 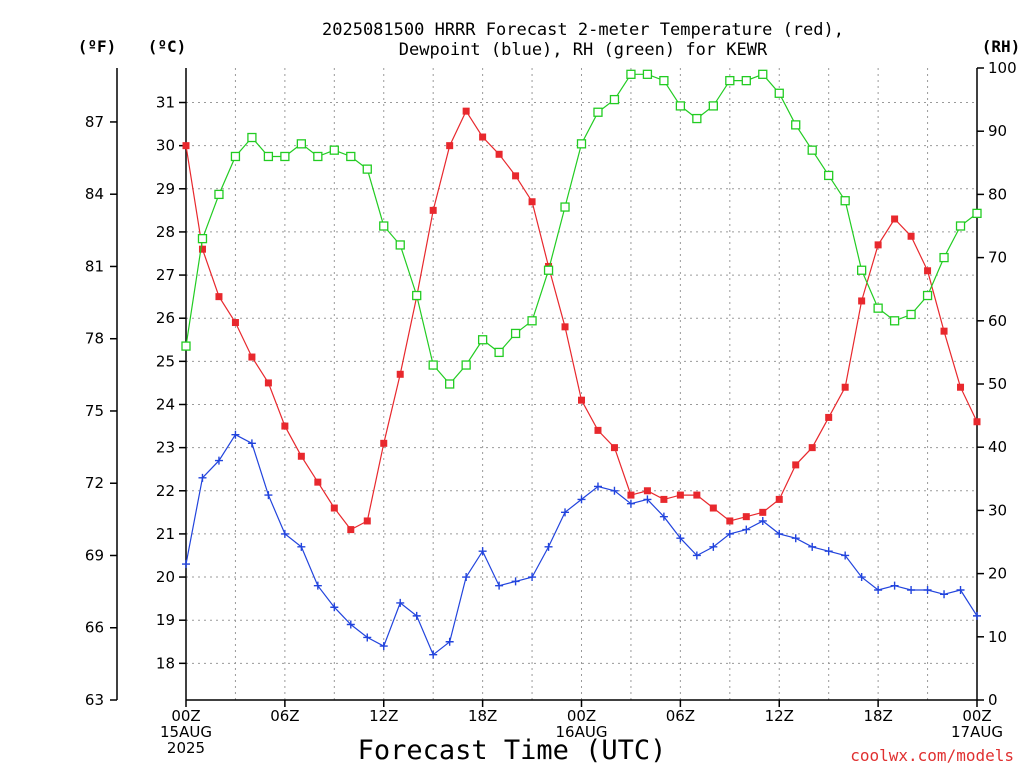 What do you see at coordinates (165, 103) in the screenshot?
I see `celsius-tick-label: 31` at bounding box center [165, 103].